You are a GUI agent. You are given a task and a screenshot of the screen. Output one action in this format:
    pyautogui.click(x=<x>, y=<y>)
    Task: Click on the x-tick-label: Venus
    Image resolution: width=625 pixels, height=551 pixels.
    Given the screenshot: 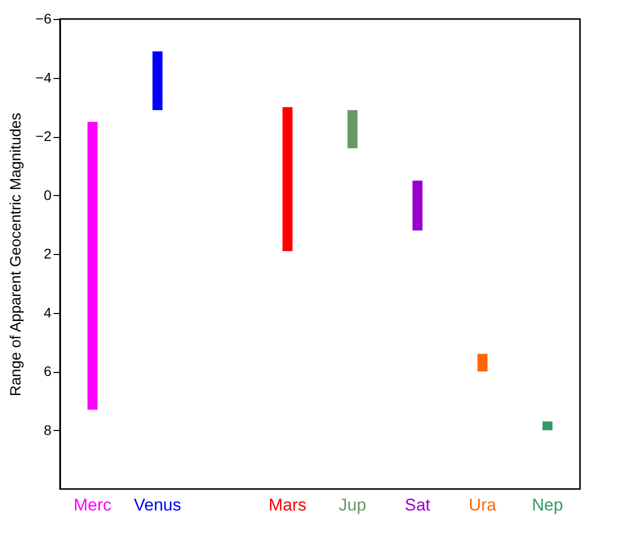 What is the action you would take?
    pyautogui.click(x=158, y=505)
    